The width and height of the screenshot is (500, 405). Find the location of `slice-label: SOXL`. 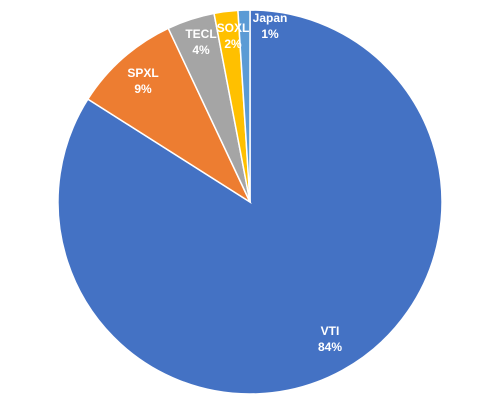

slice-label: SOXL is located at coordinates (233, 28).